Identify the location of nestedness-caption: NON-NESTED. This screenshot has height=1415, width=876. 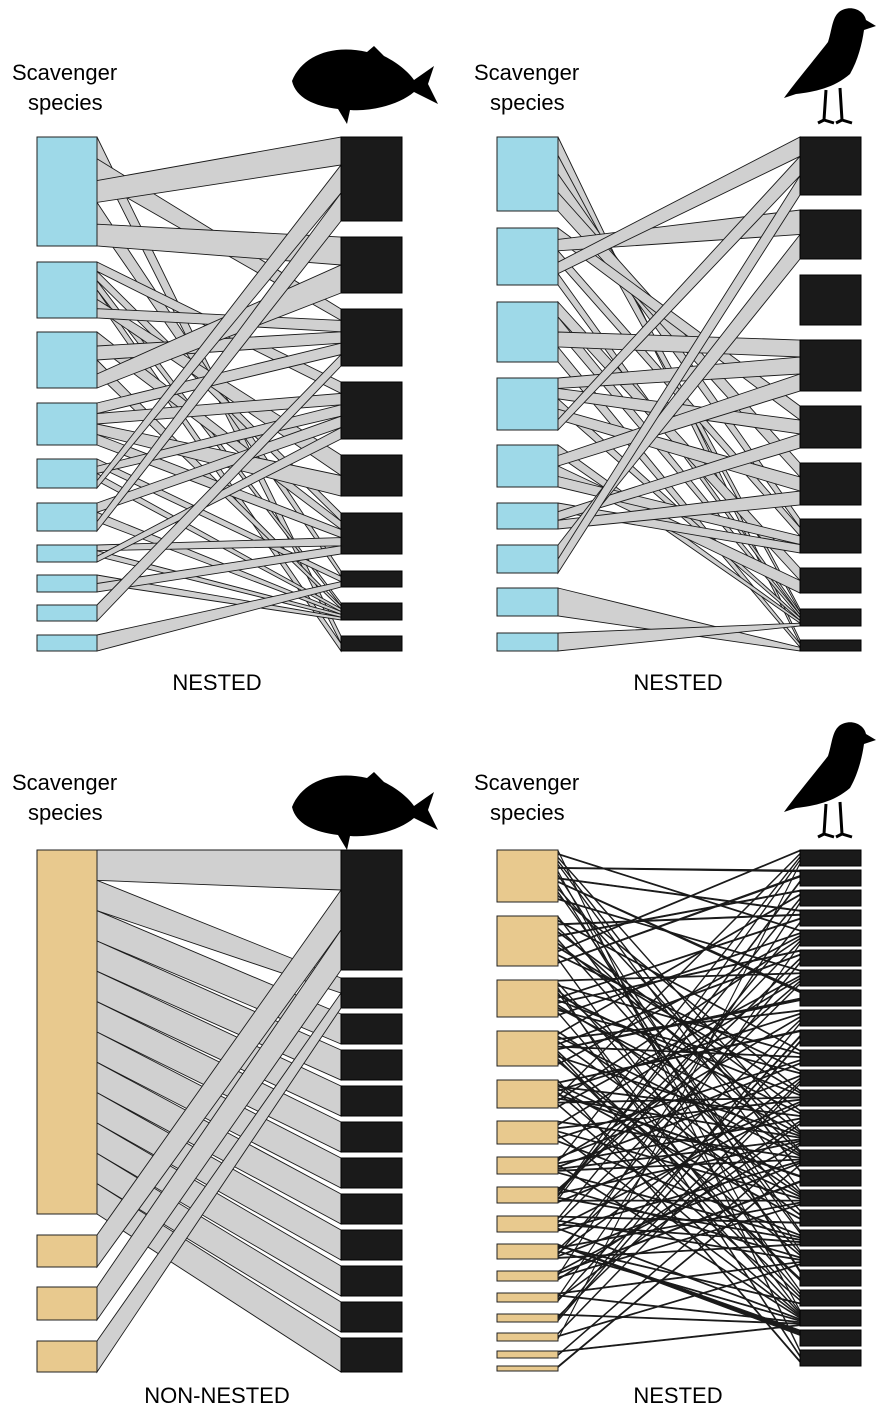
(216, 1395).